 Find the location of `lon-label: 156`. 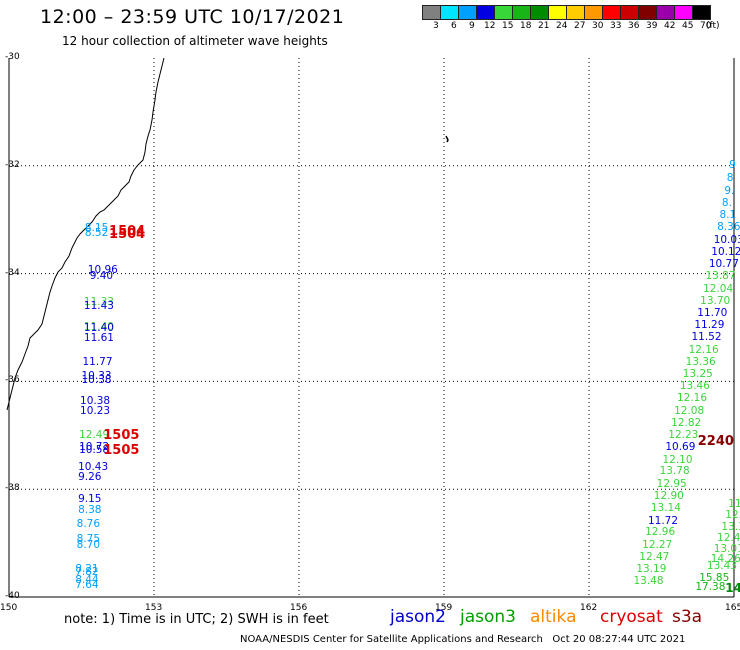

lon-label: 156 is located at coordinates (299, 608).